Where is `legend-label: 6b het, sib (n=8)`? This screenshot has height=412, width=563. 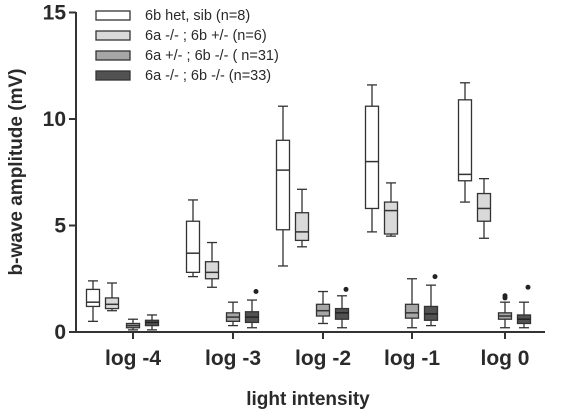 legend-label: 6b het, sib (n=8) is located at coordinates (197, 16).